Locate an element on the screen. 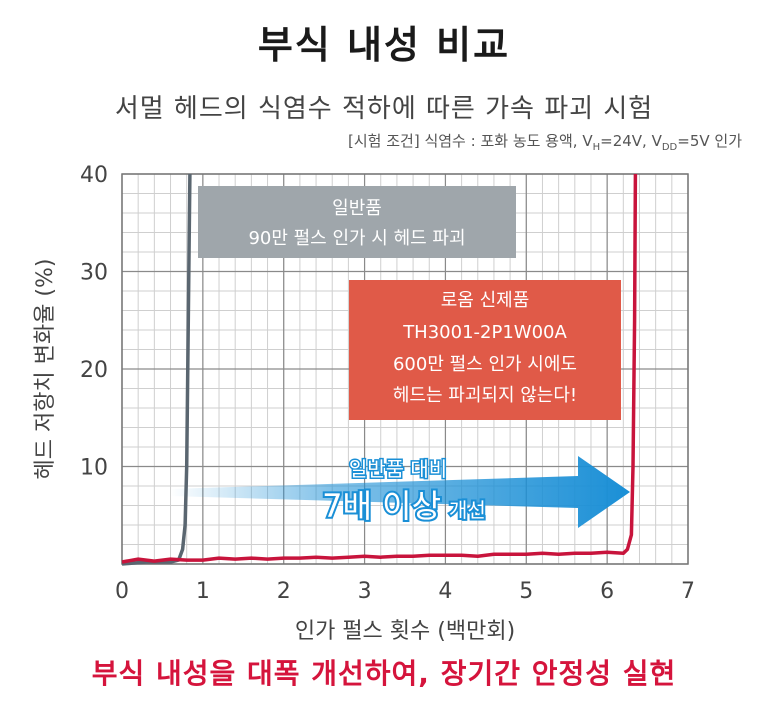 The width and height of the screenshot is (768, 709). conditions-prefix: [시험 조건] 식염수 : 포화 농도 용액, V is located at coordinates (470, 141).